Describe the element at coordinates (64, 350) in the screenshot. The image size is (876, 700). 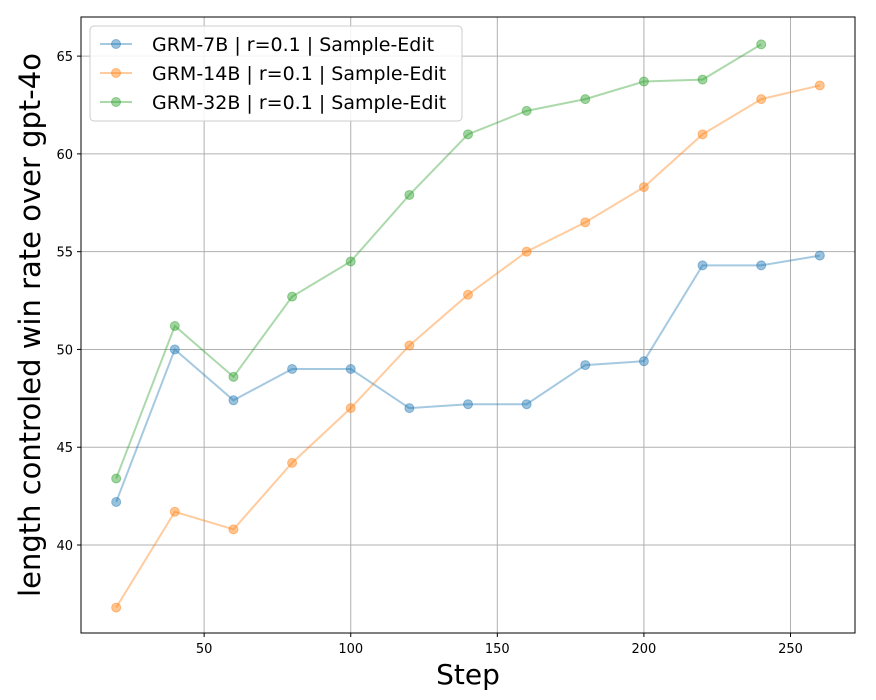
I see `y-tick-label: 50` at that location.